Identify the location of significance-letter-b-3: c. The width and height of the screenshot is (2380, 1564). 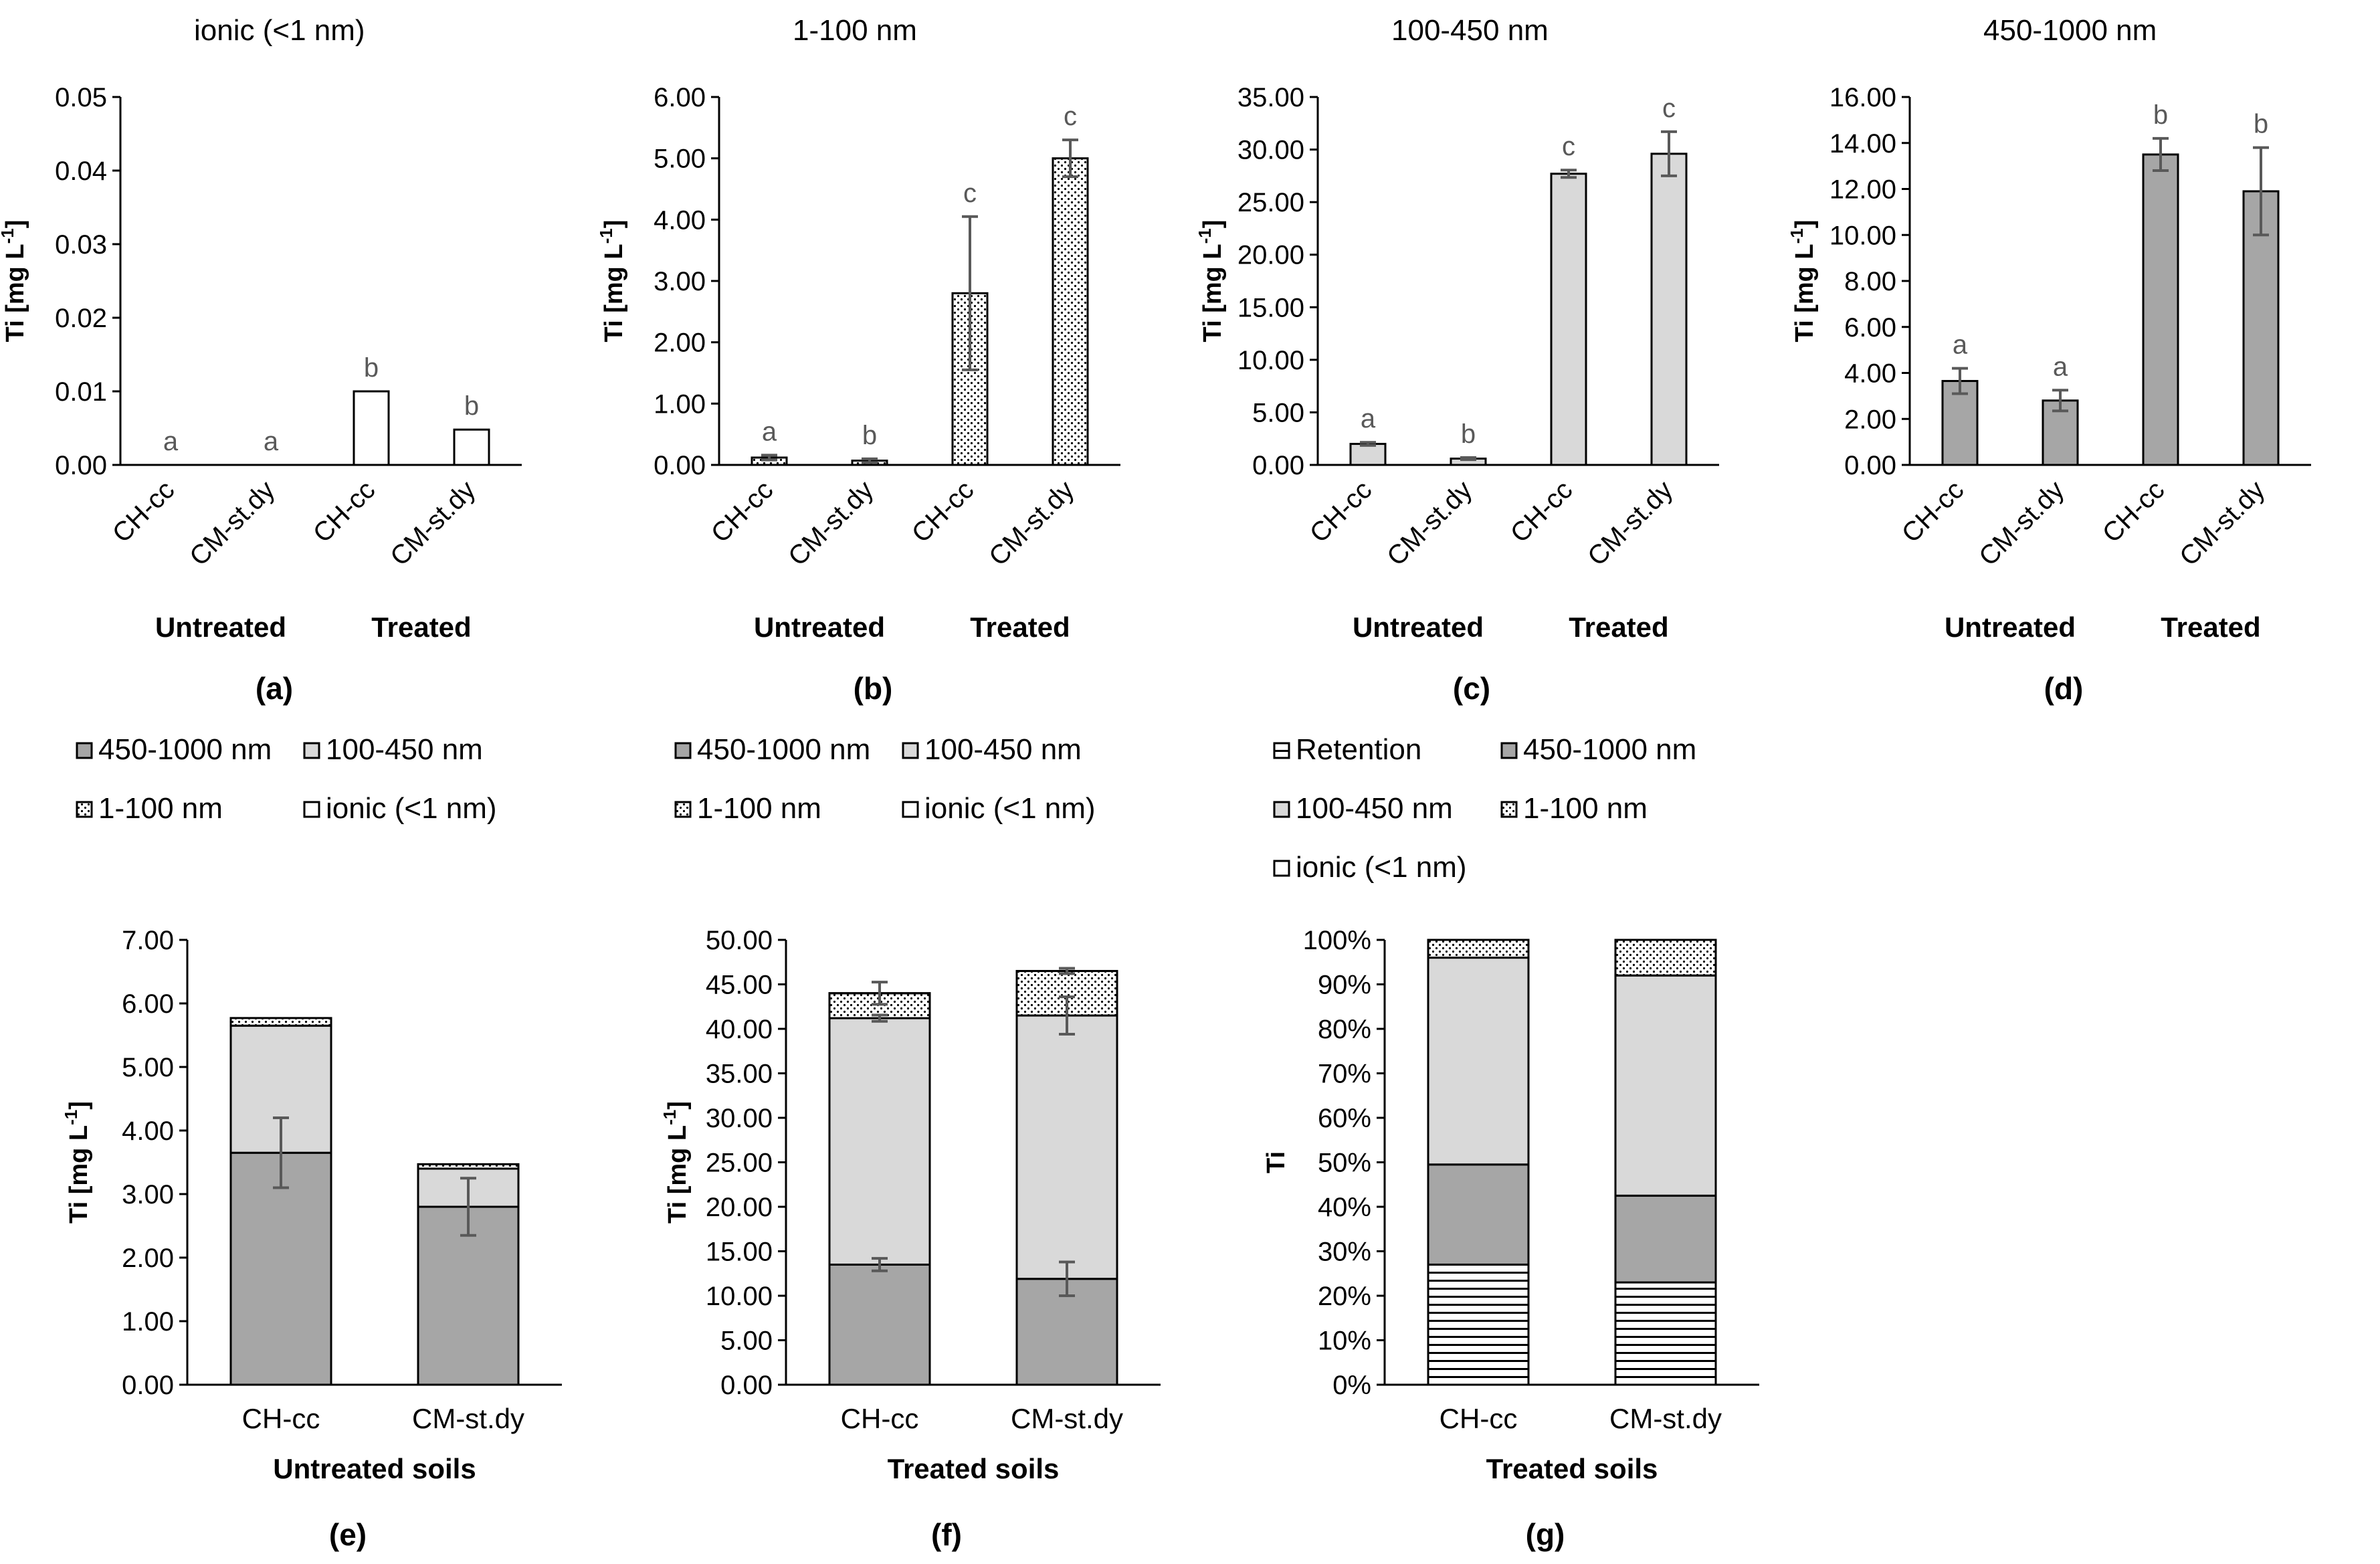
(1070, 116).